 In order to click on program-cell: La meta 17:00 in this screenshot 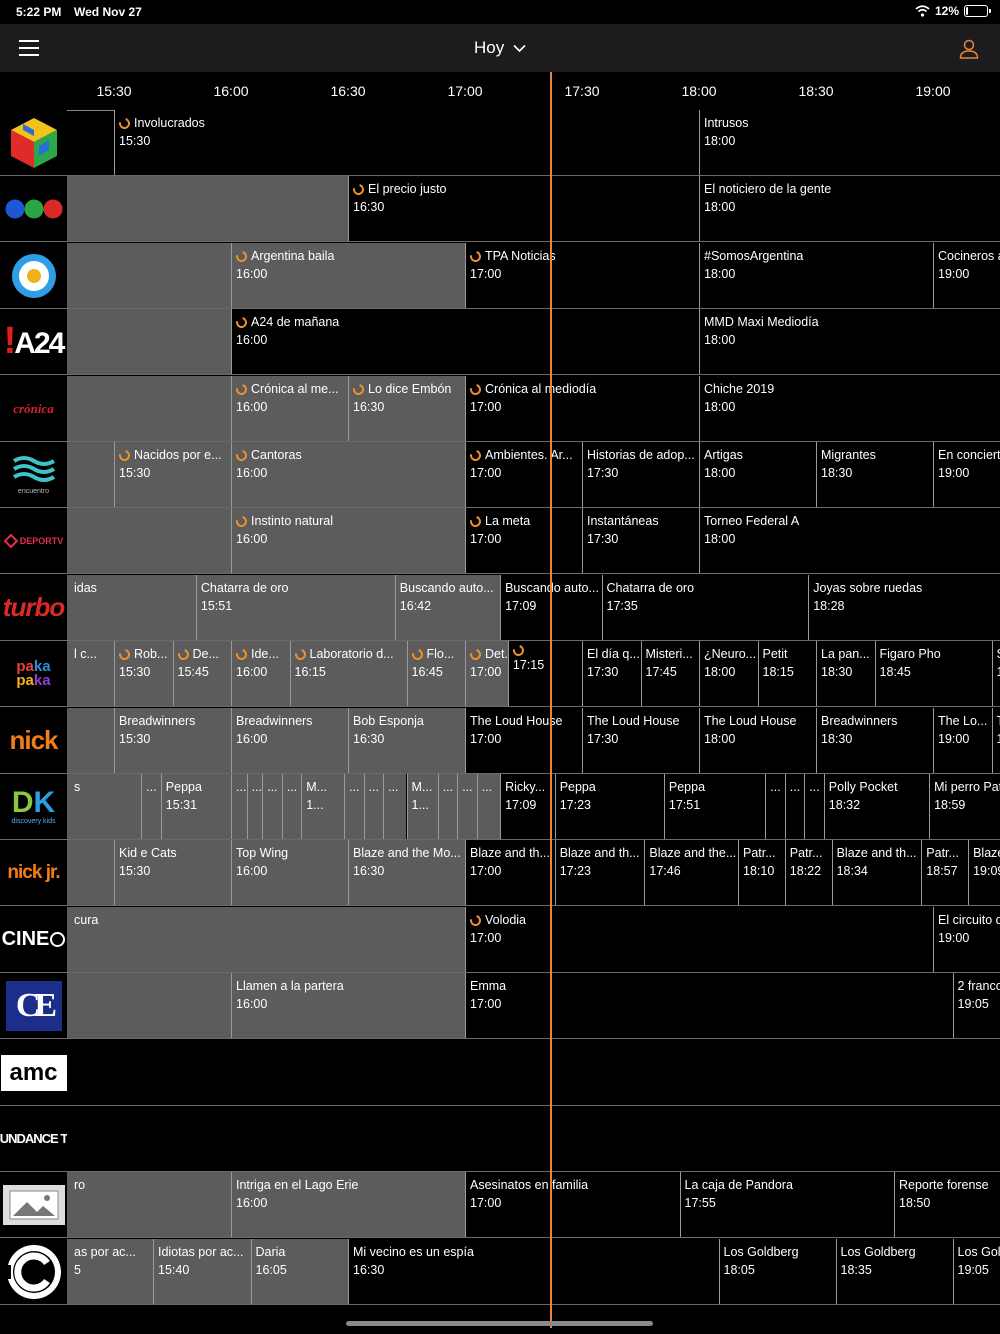, I will do `click(523, 540)`.